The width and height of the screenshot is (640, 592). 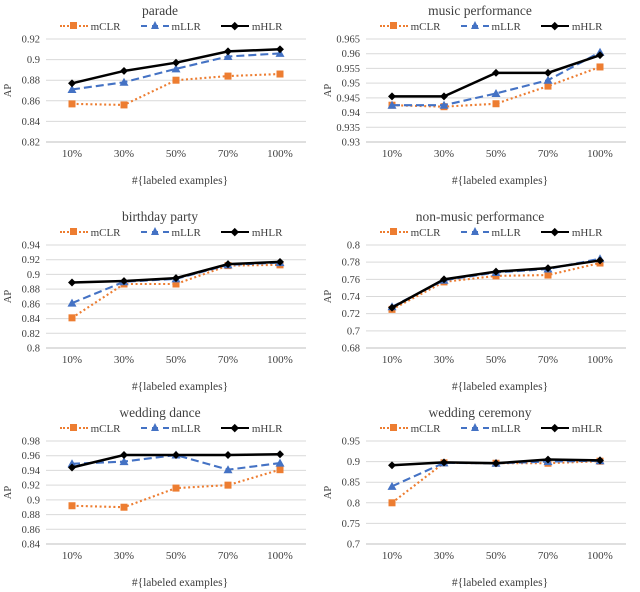 I want to click on plot-area: 0.95 0.9 0.85 0.8 0.75 0.7 10% 30% 50% 70% 100% AP, so click(x=474, y=499).